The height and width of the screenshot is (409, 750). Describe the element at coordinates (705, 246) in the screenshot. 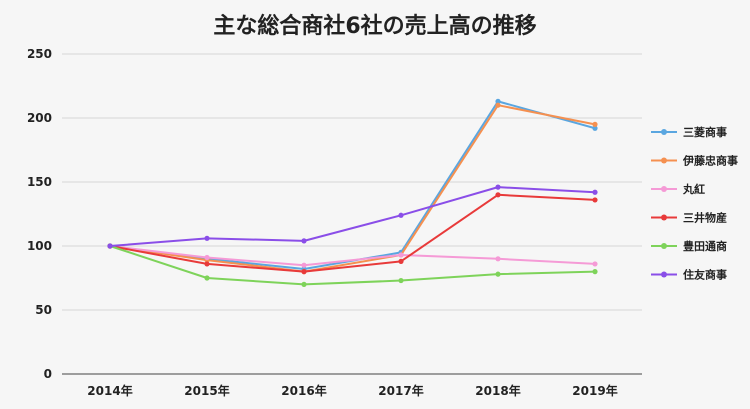

I see `legend-label: 豊田通商` at that location.